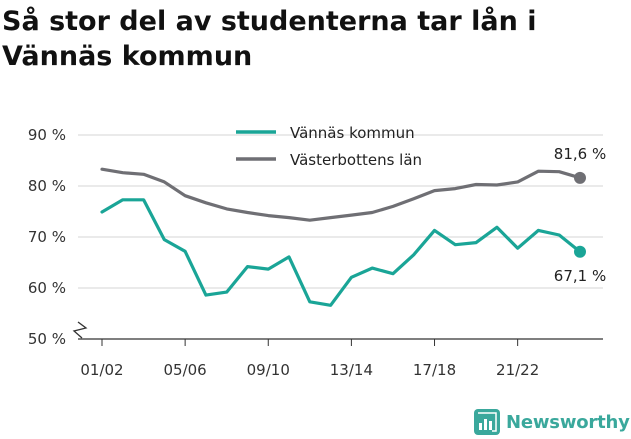 This screenshot has height=439, width=631. What do you see at coordinates (47, 339) in the screenshot?
I see `y-tick-label: 50 %` at bounding box center [47, 339].